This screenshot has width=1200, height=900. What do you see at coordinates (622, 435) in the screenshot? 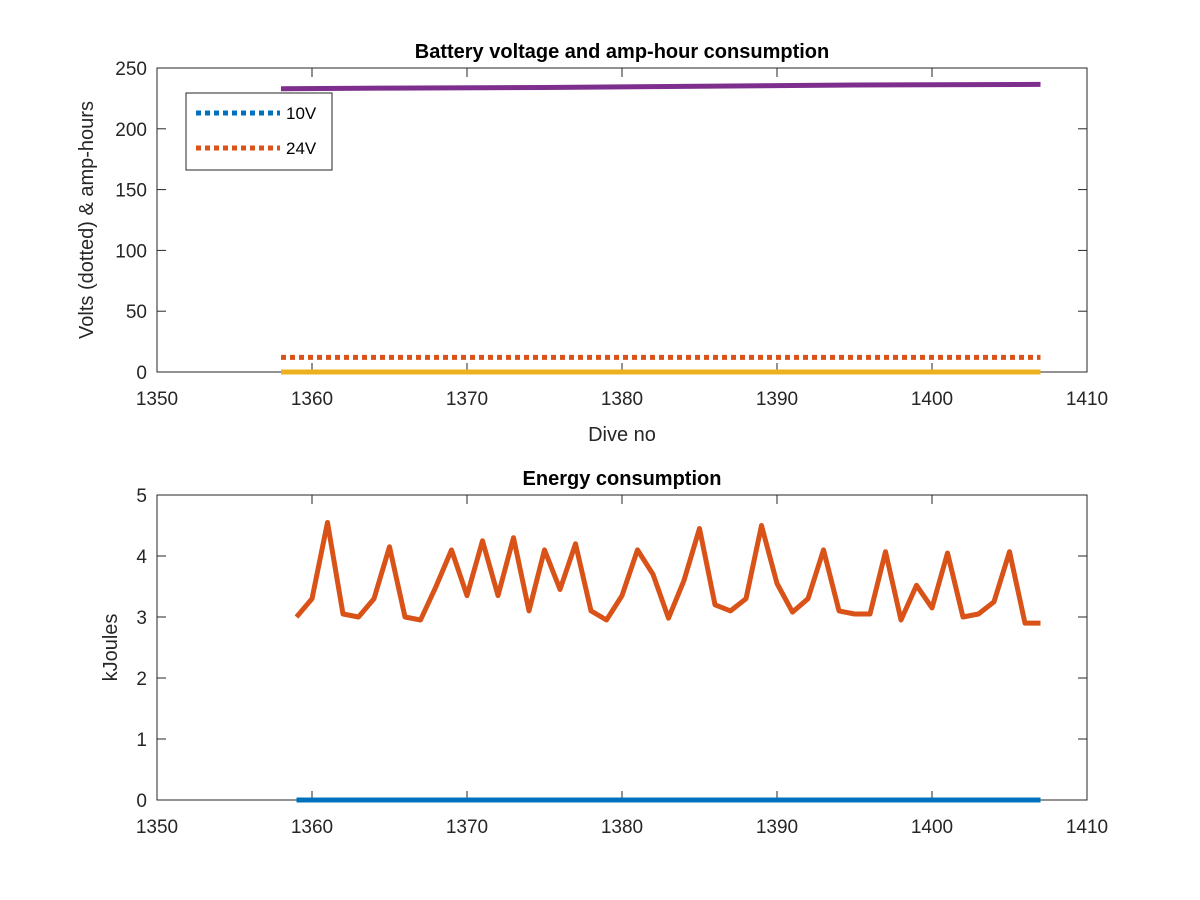
I see `x-axis-label: Dive no` at bounding box center [622, 435].